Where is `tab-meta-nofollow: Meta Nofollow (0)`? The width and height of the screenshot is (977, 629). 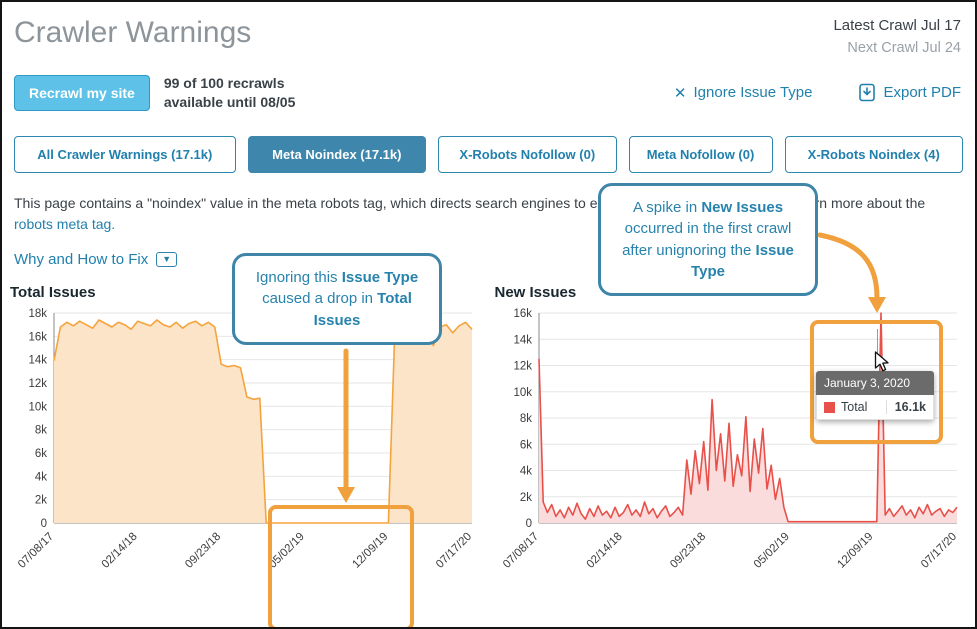
tab-meta-nofollow: Meta Nofollow (0) is located at coordinates (700, 154).